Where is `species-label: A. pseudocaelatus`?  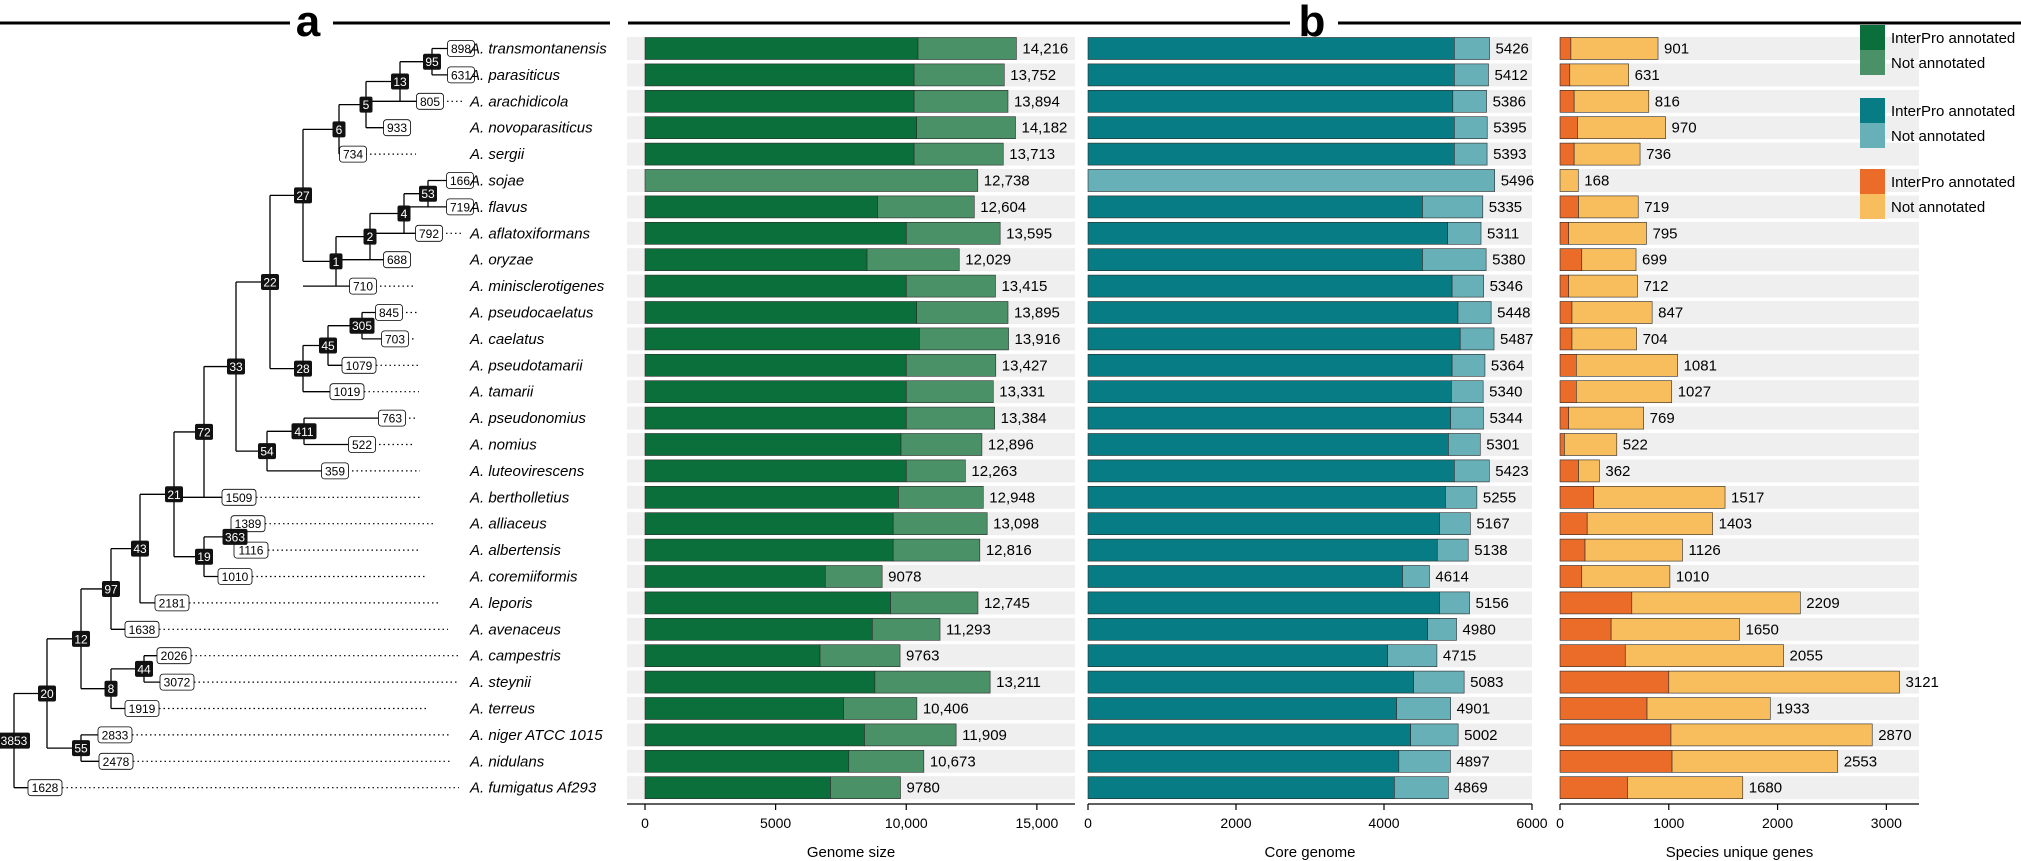
species-label: A. pseudocaelatus is located at coordinates (531, 313).